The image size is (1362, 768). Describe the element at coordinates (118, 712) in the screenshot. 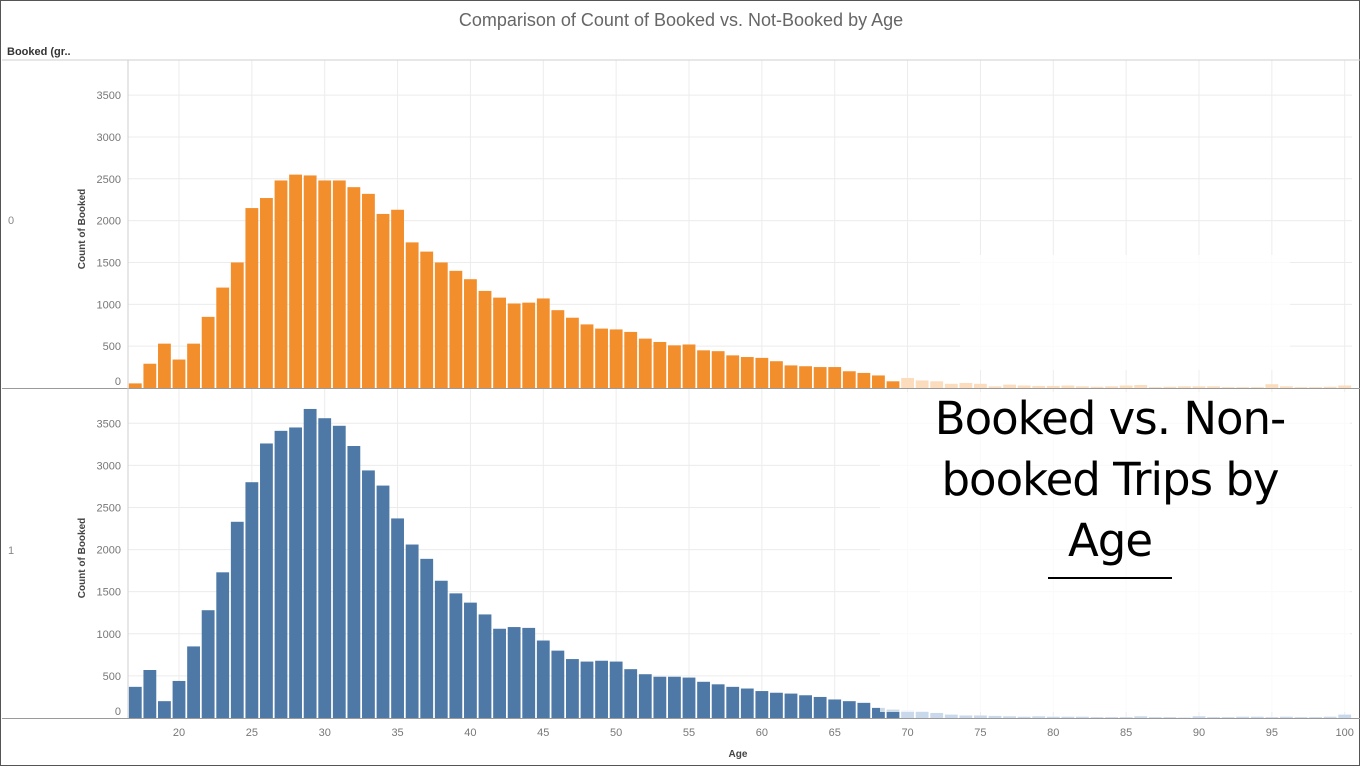

I see `y-tick-label: 0` at that location.